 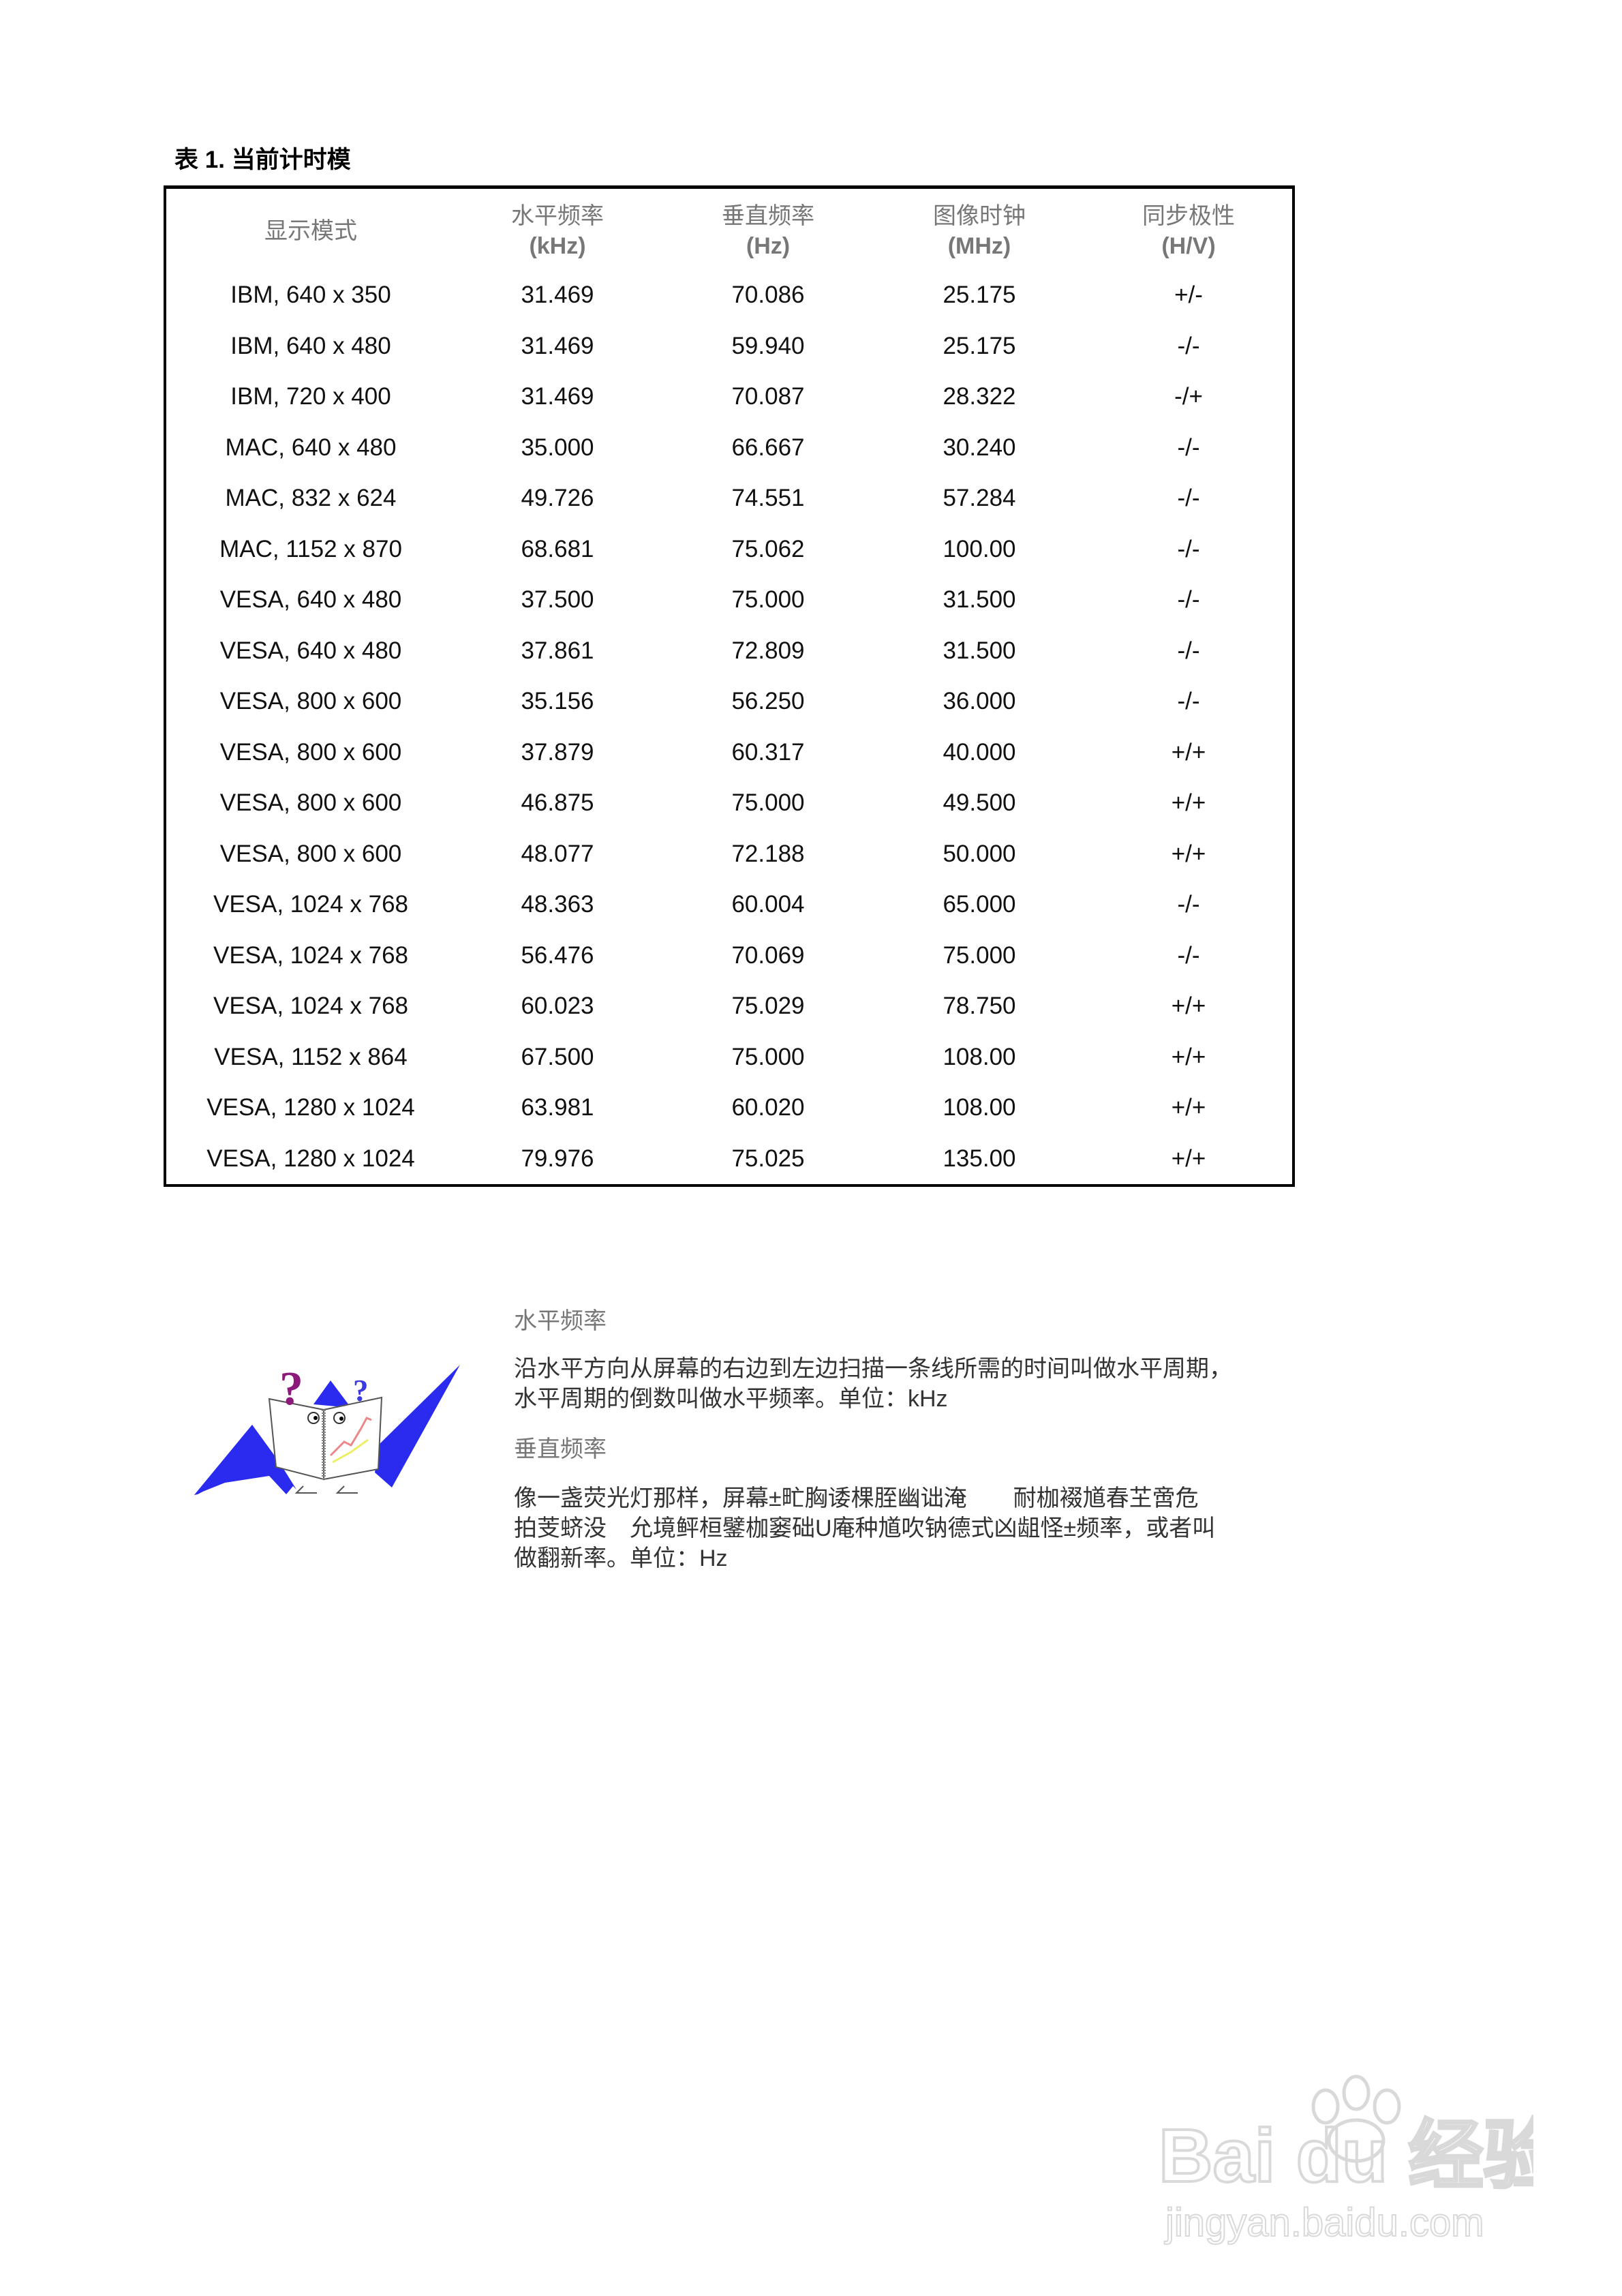 I want to click on table-row: MAC, 832 x 624 49.726 74.551 57.284 -/-, so click(x=729, y=498).